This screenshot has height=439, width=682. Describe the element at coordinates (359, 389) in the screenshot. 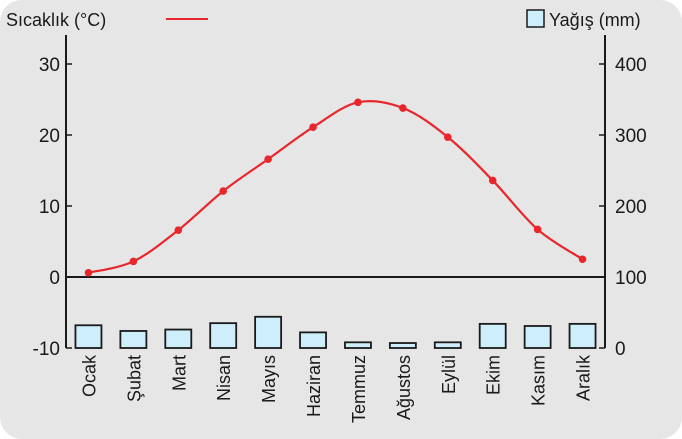

I see `month-label: Temmuz` at that location.